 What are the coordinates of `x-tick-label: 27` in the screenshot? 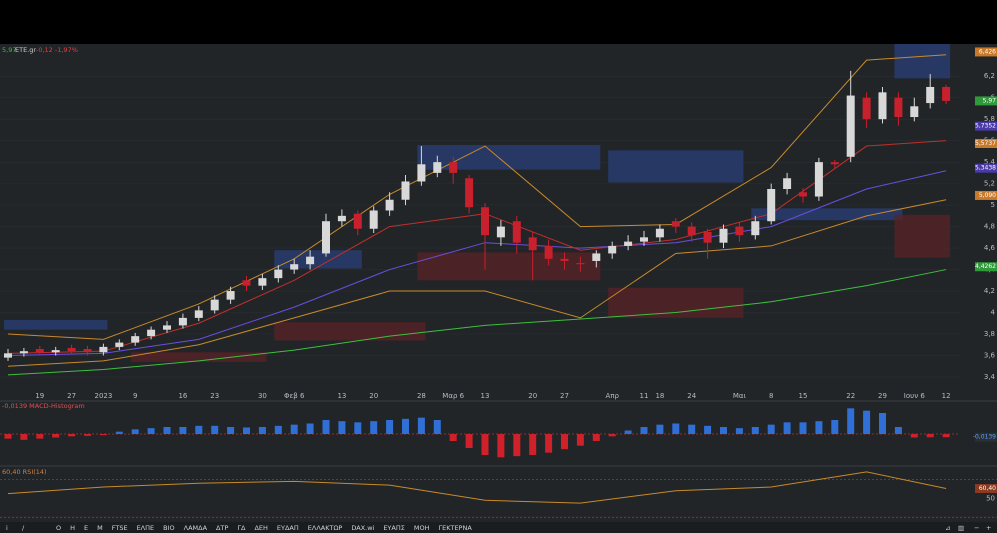 It's located at (564, 396).